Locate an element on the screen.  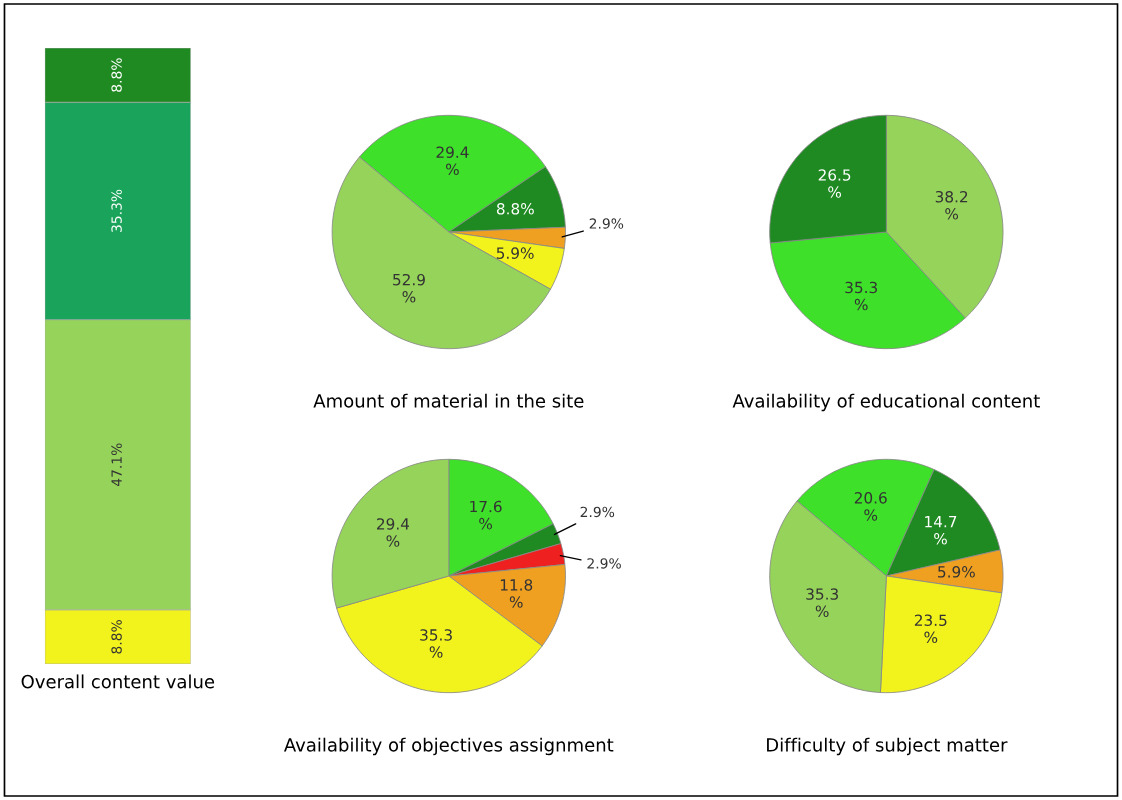
data-label: 38.2 % is located at coordinates (951, 205).